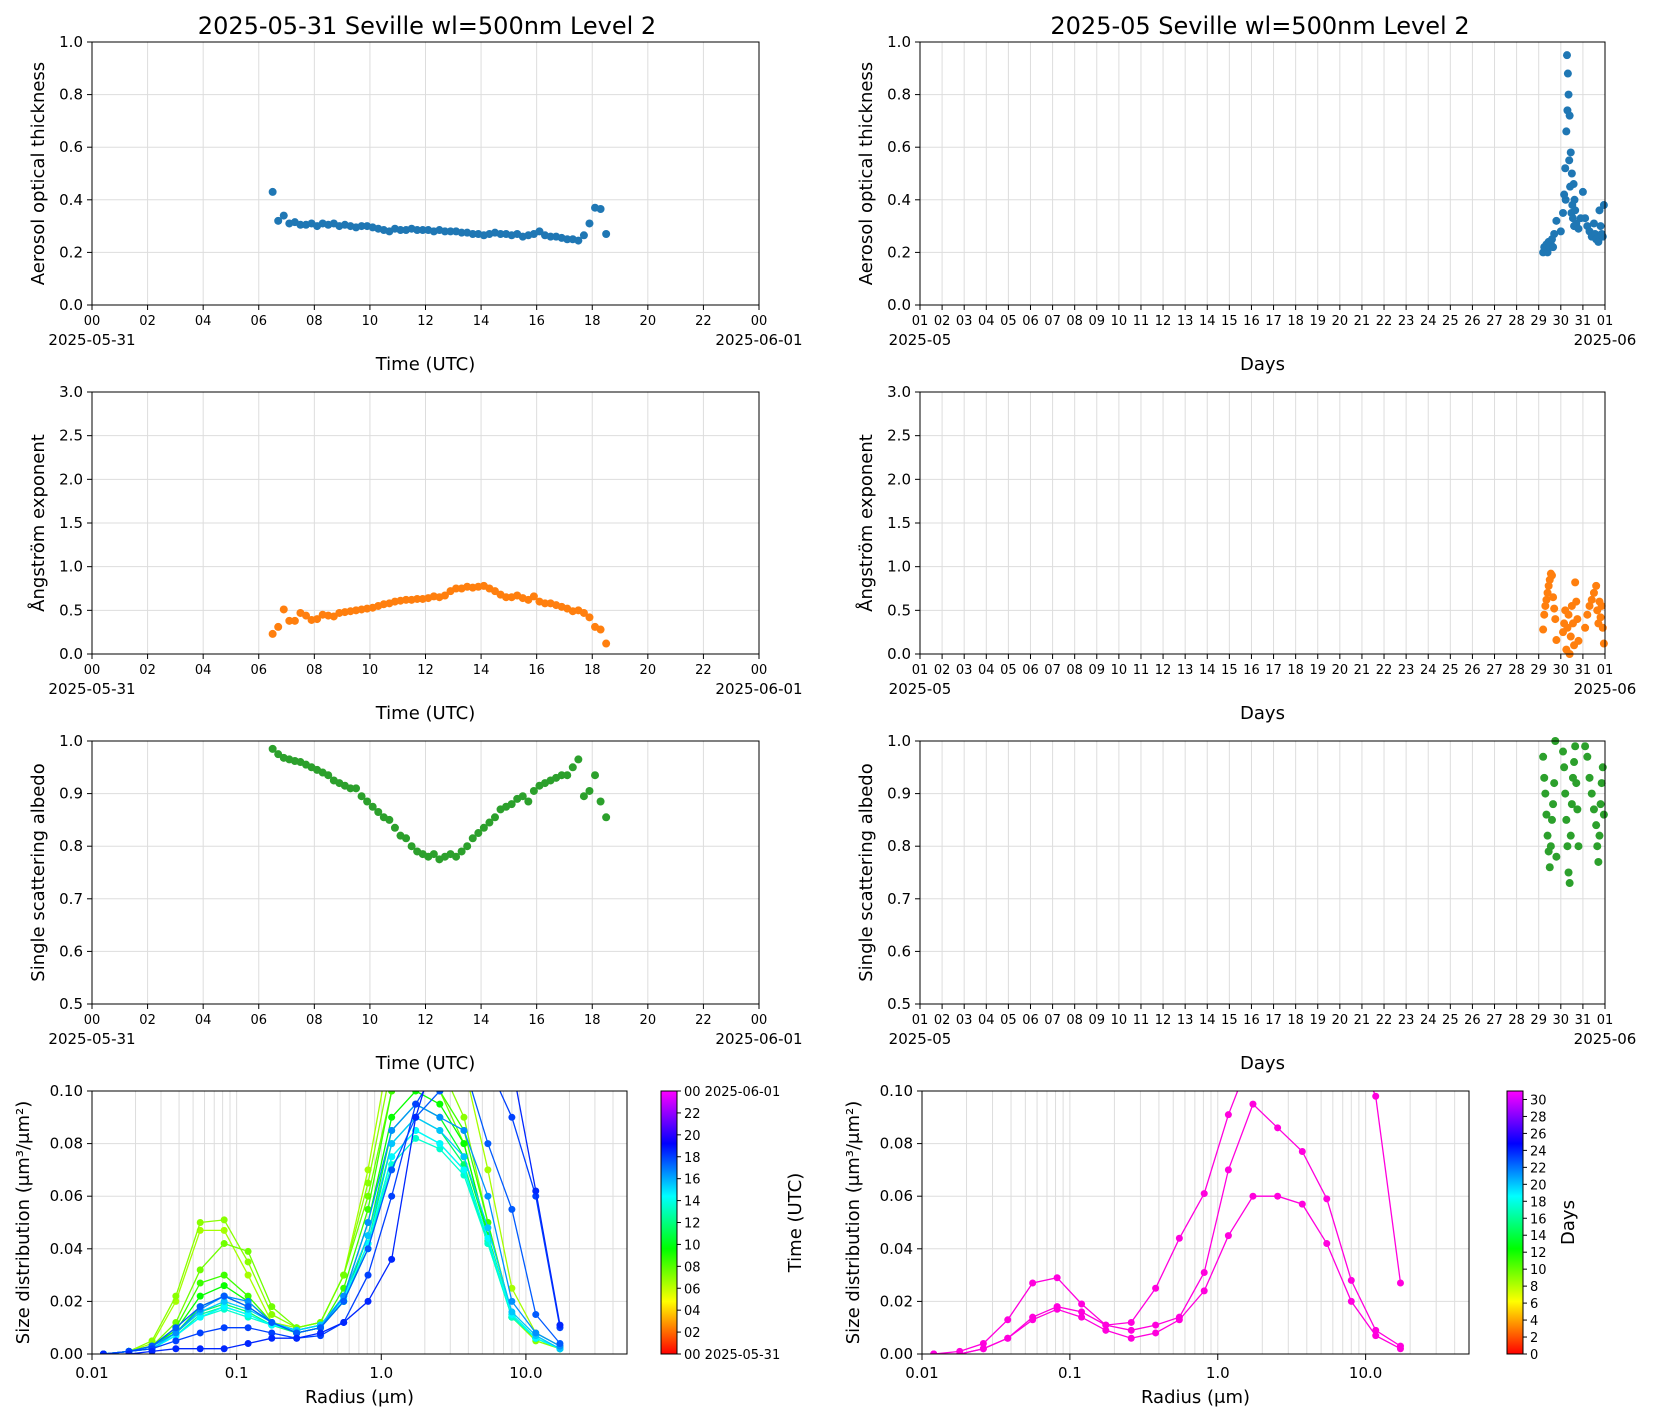 Image resolution: width=1654 pixels, height=1420 pixels. What do you see at coordinates (1534, 1321) in the screenshot?
I see `colorbar-tick-label: 4` at bounding box center [1534, 1321].